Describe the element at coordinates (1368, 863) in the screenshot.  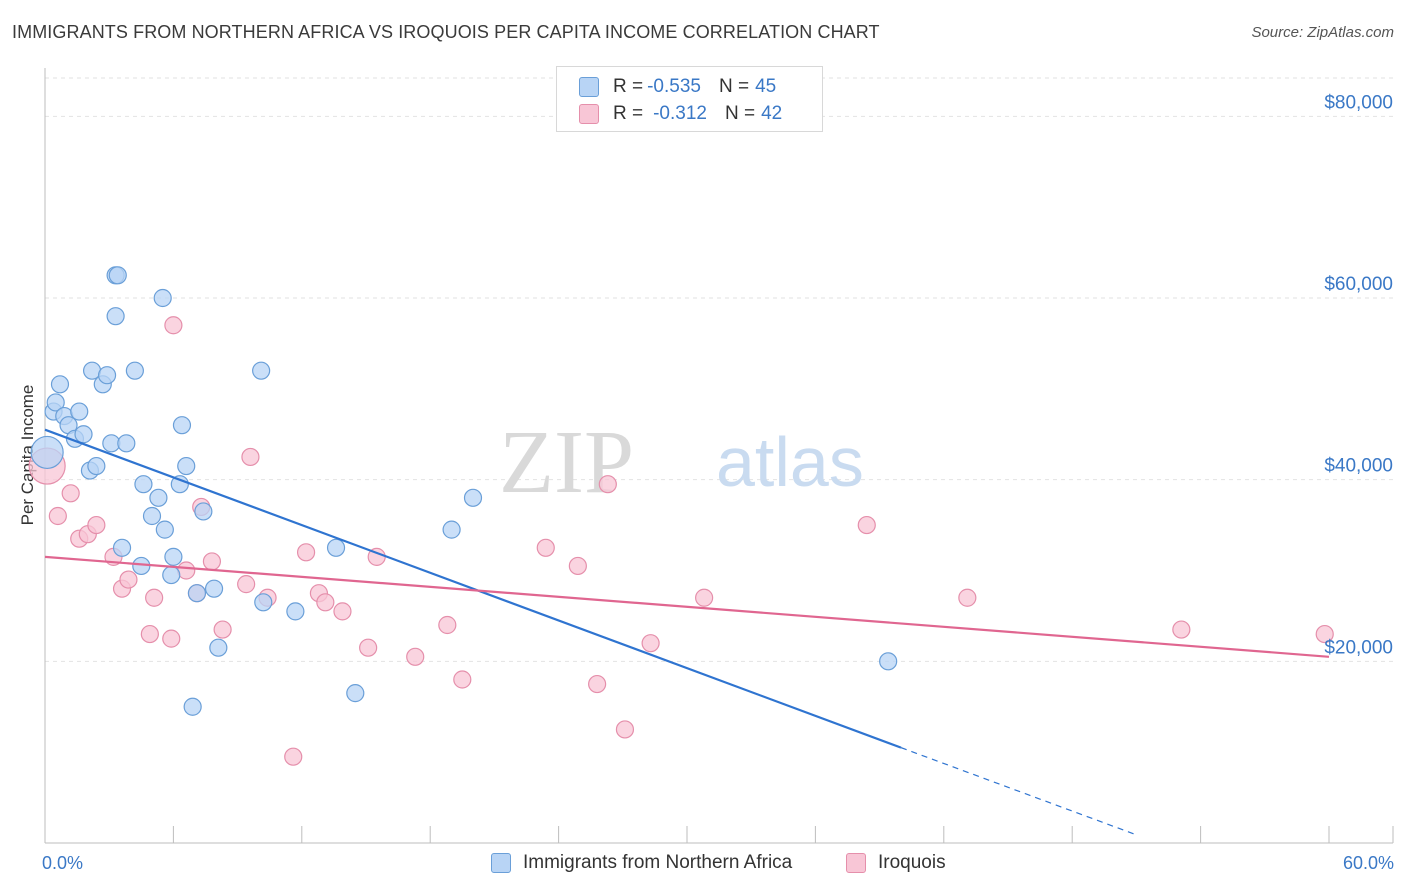
I see `x-tick-max: 60.0%` at that location.